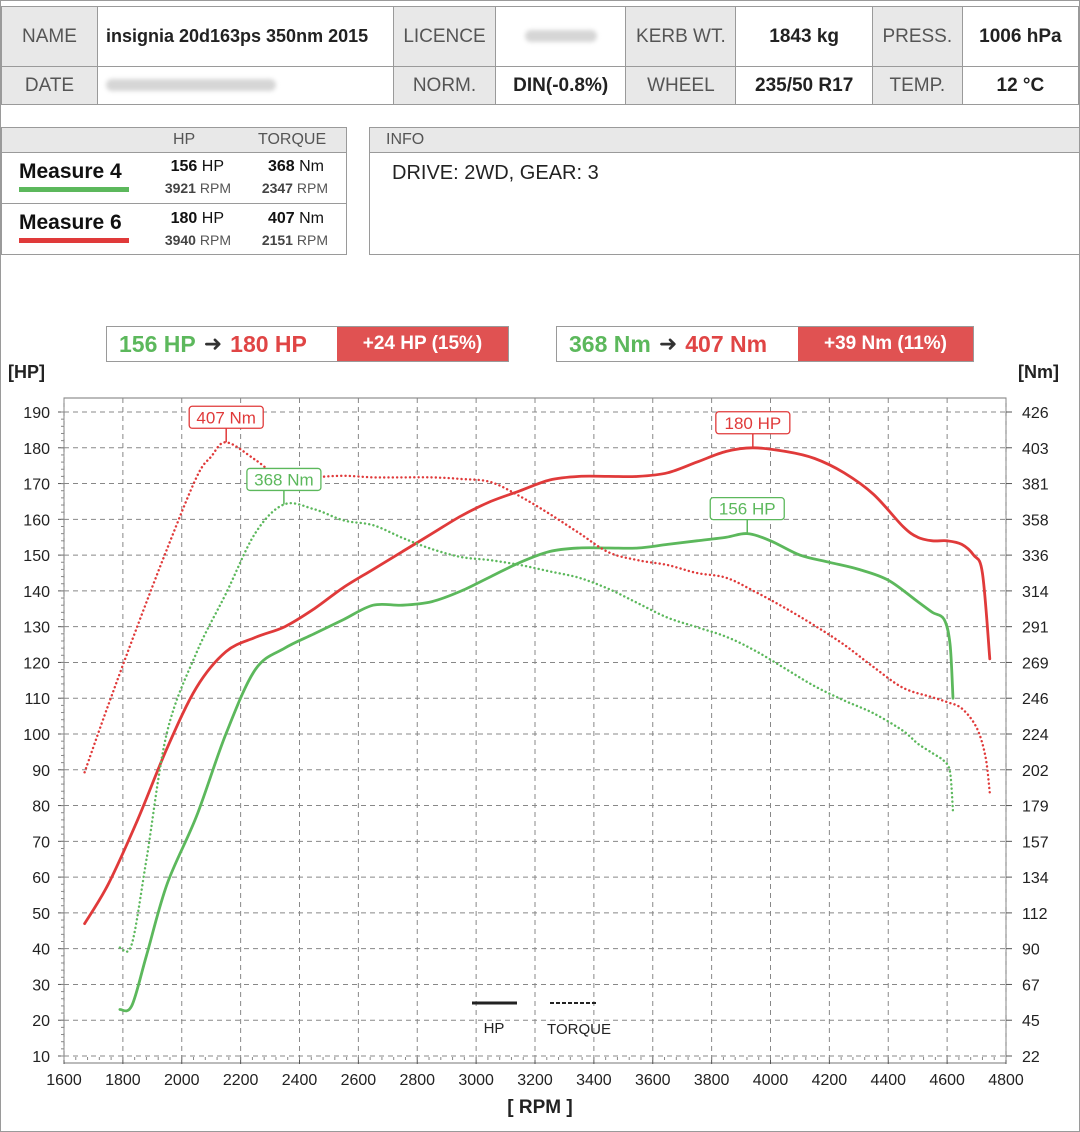  What do you see at coordinates (1035, 592) in the screenshot?
I see `y-right-tick-label: 314` at bounding box center [1035, 592].